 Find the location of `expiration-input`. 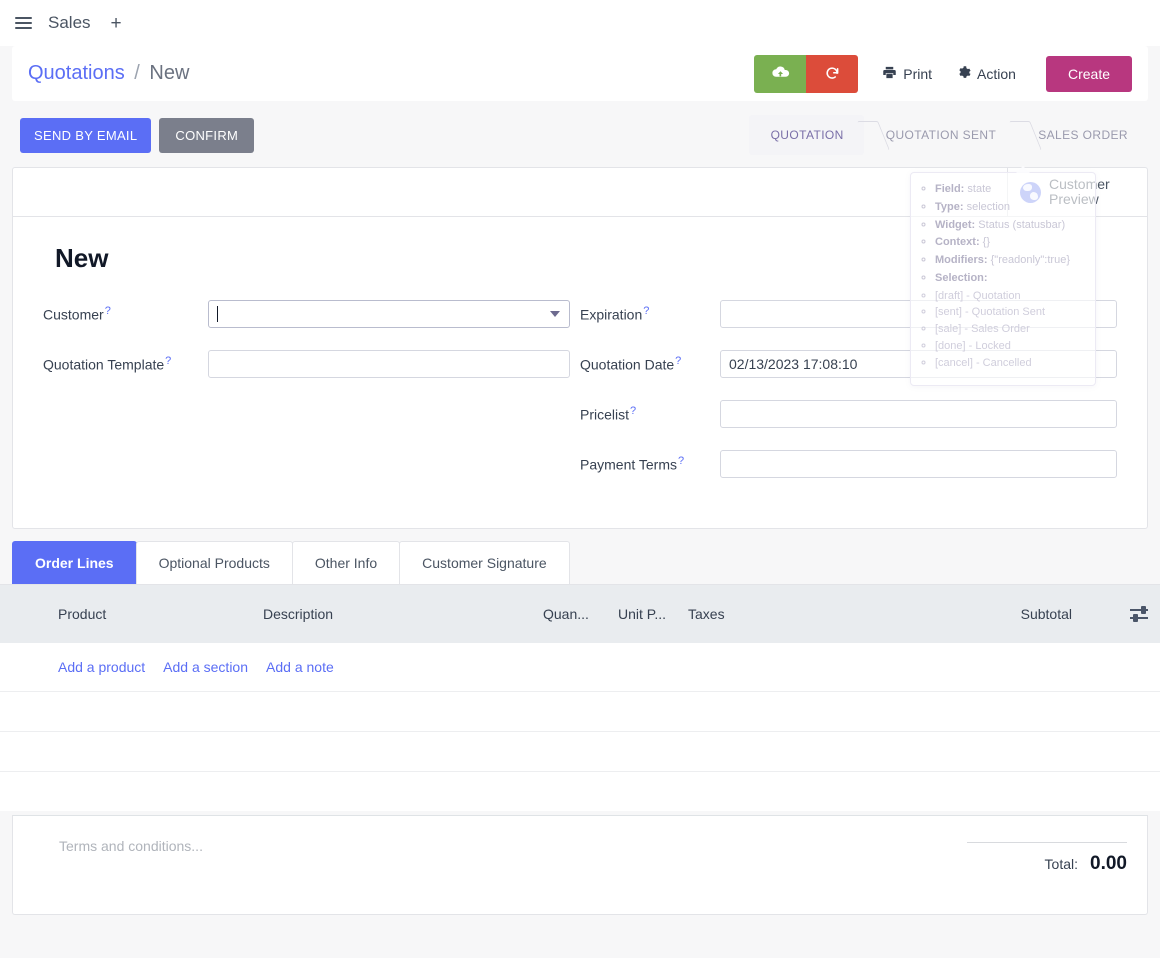

expiration-input is located at coordinates (918, 314).